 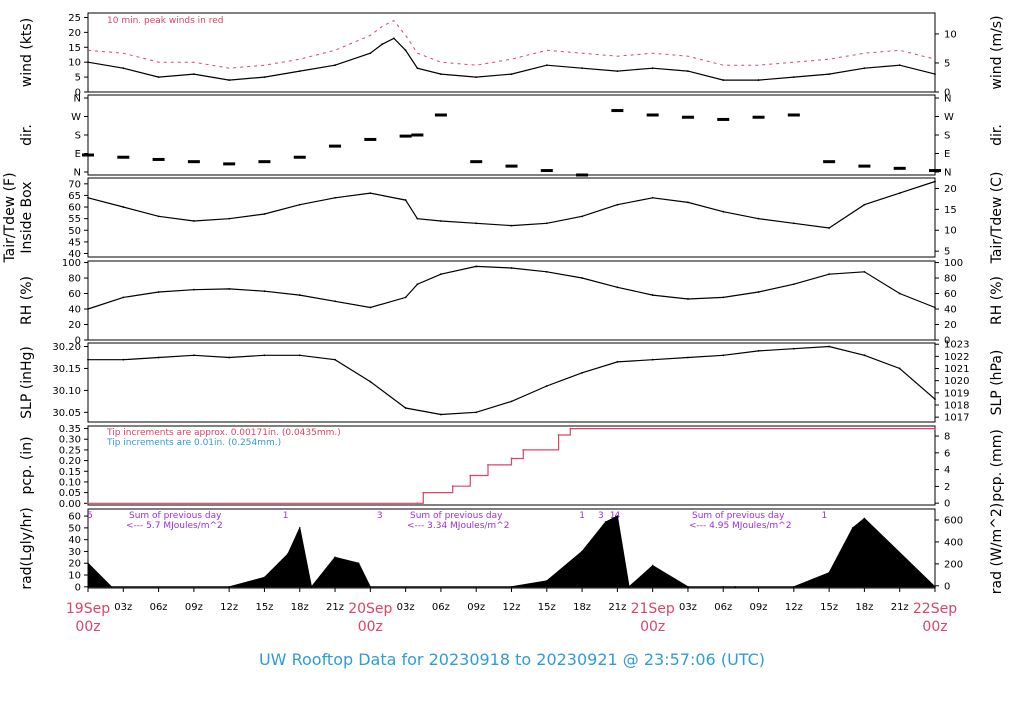 I want to click on right-axis-label: pcp. (mm), so click(x=997, y=465).